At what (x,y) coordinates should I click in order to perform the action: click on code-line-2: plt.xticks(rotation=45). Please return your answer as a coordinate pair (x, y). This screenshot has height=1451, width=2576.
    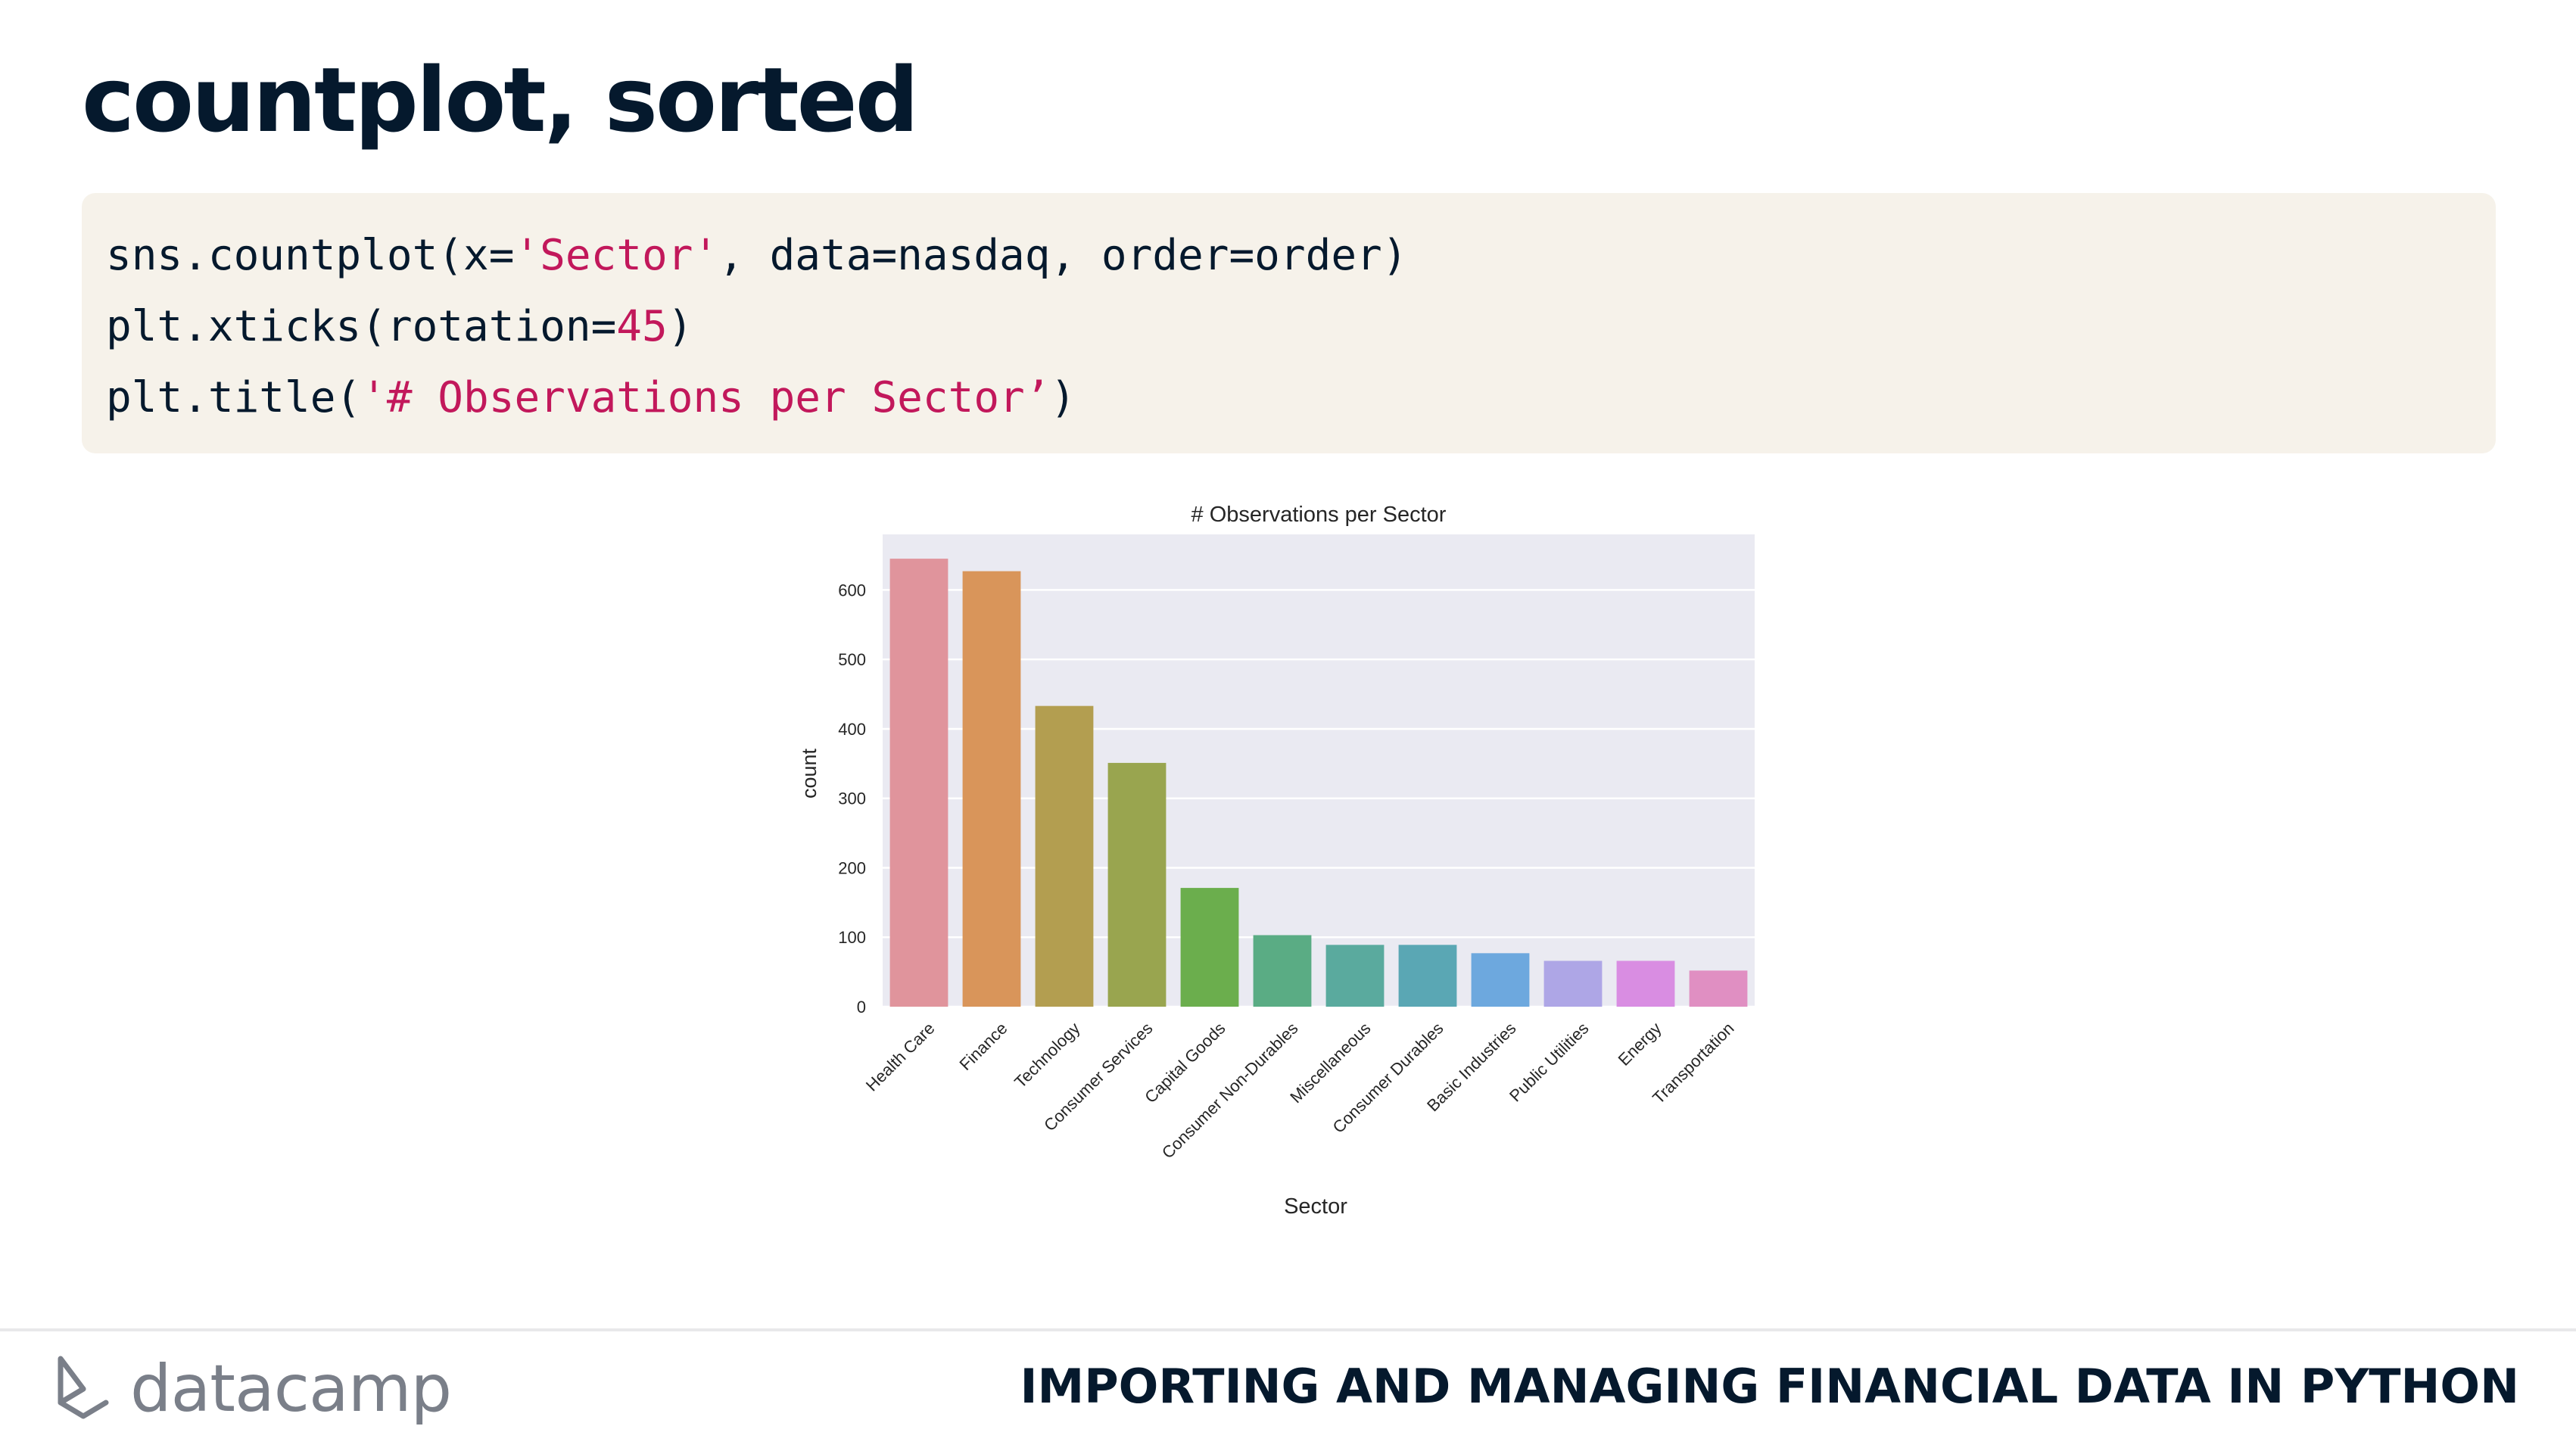
    Looking at the image, I should click on (1289, 327).